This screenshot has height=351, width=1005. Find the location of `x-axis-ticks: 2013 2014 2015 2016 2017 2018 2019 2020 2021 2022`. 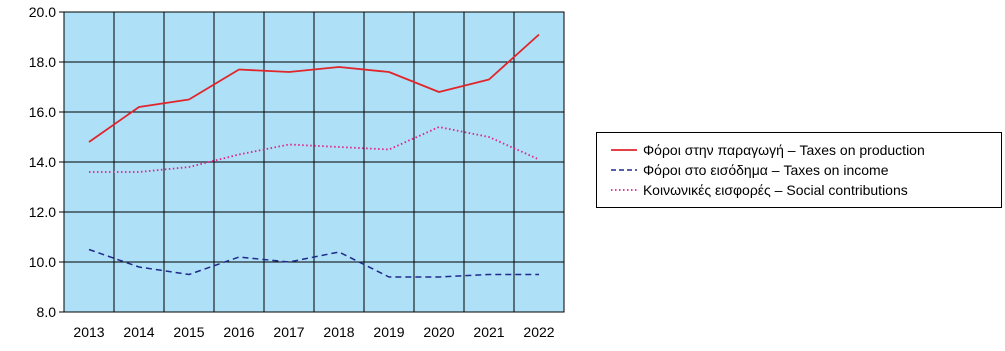

x-axis-ticks: 2013 2014 2015 2016 2017 2018 2019 2020 2021 2022 is located at coordinates (313, 332).